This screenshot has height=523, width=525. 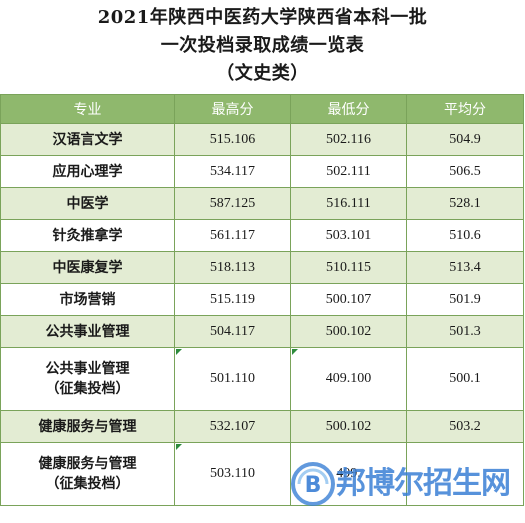 What do you see at coordinates (87, 235) in the screenshot?
I see `major-cell: 针灸推拿学` at bounding box center [87, 235].